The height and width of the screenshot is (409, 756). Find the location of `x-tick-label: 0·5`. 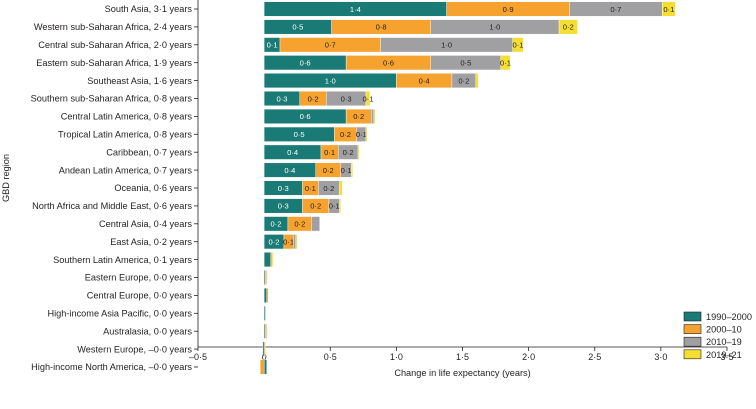

x-tick-label: 0·5 is located at coordinates (330, 357).